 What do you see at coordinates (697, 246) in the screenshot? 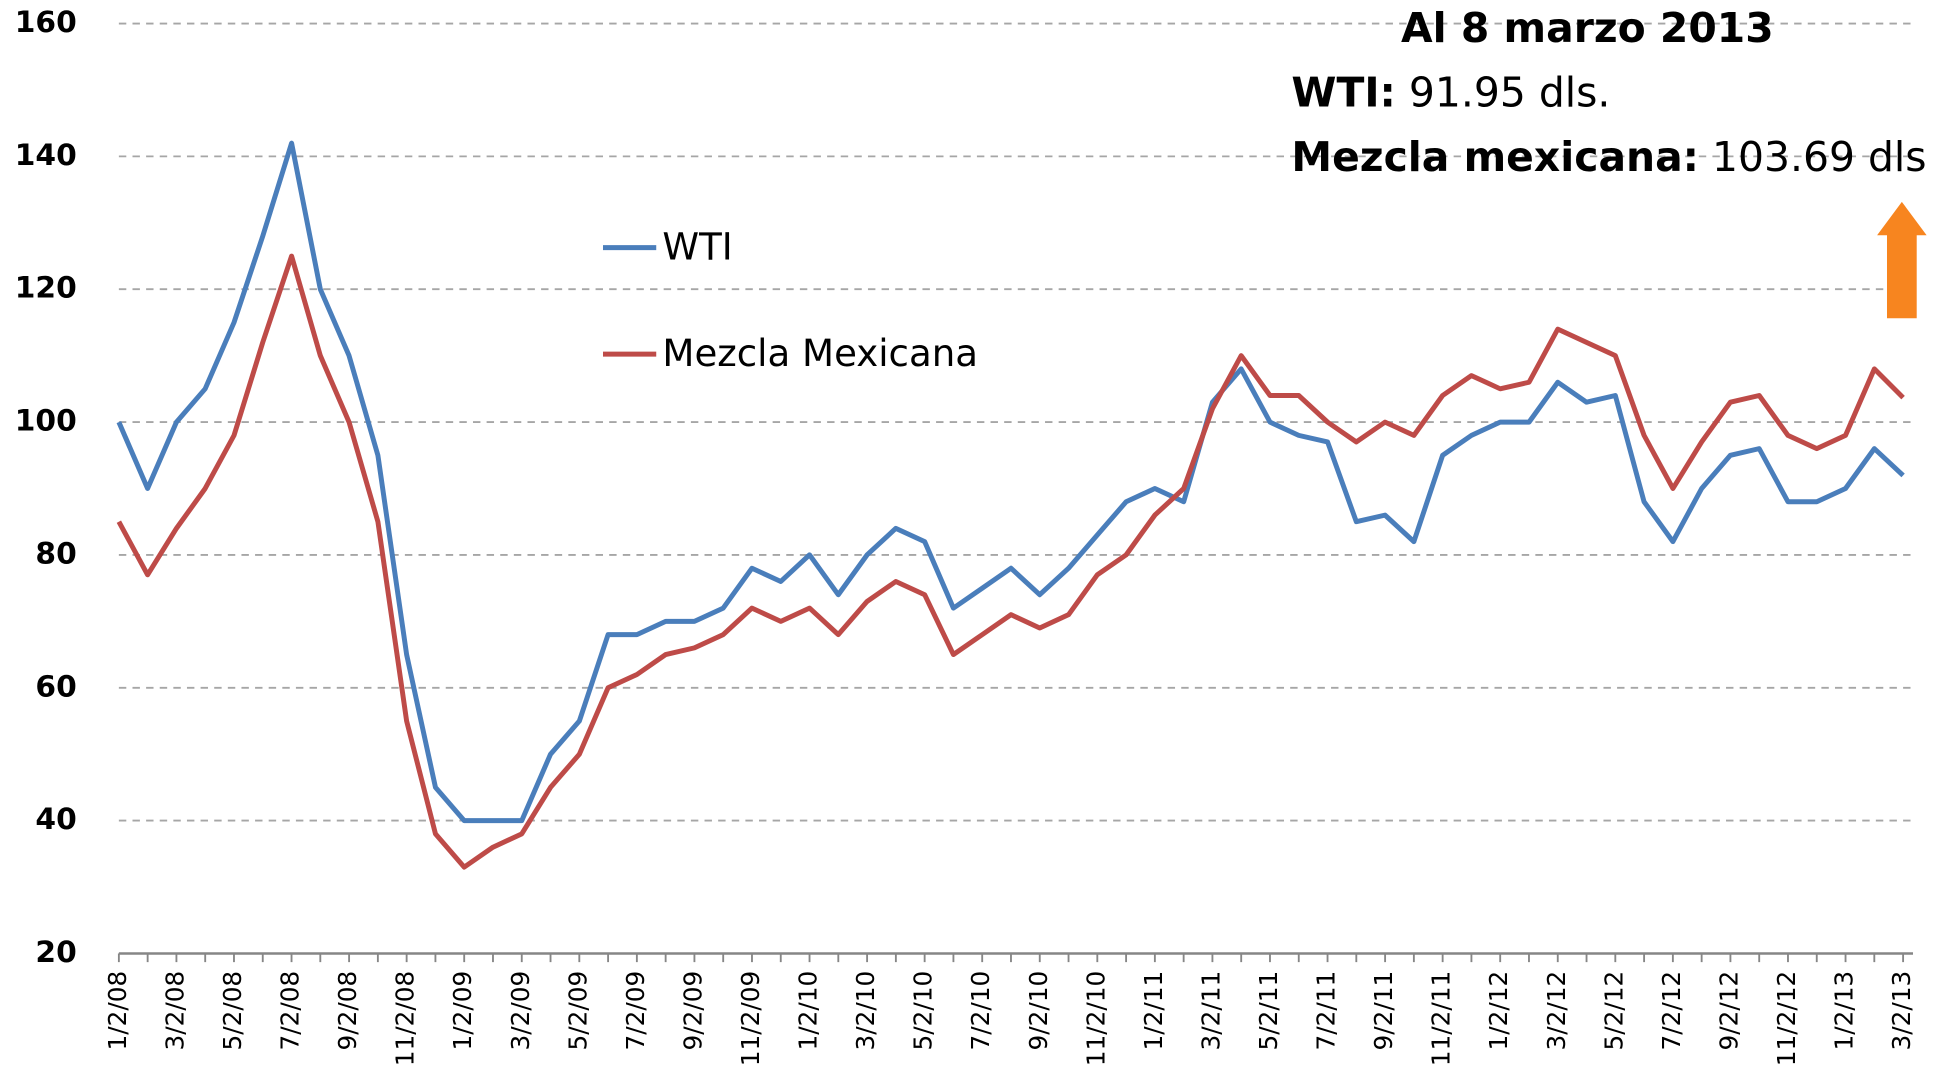
I see `legend-label: WTI` at bounding box center [697, 246].